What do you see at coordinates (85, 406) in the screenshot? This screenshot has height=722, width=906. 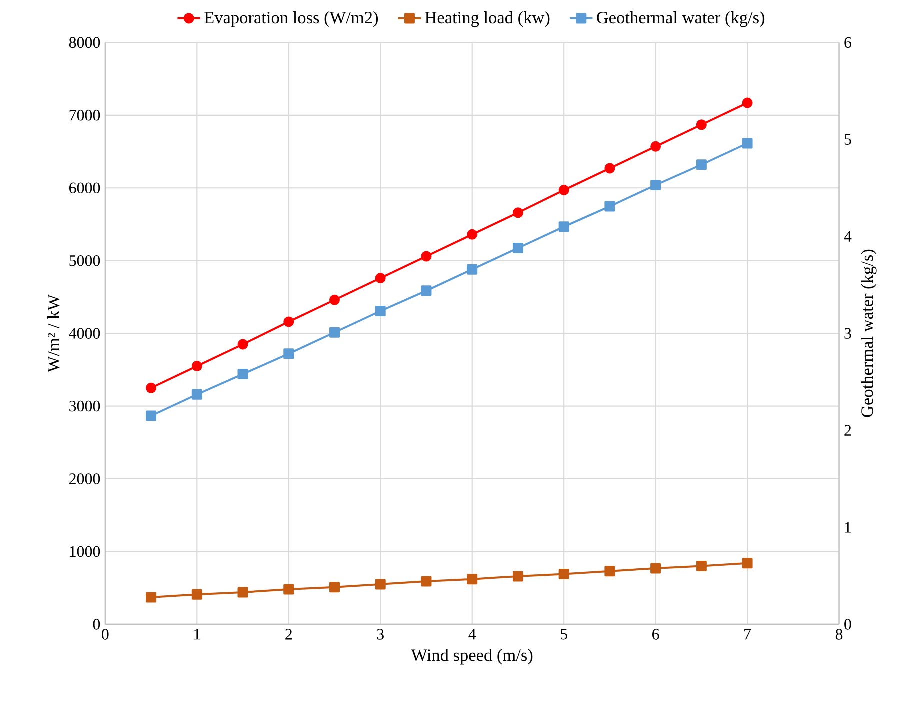 I see `y-tick-label: 3000` at bounding box center [85, 406].